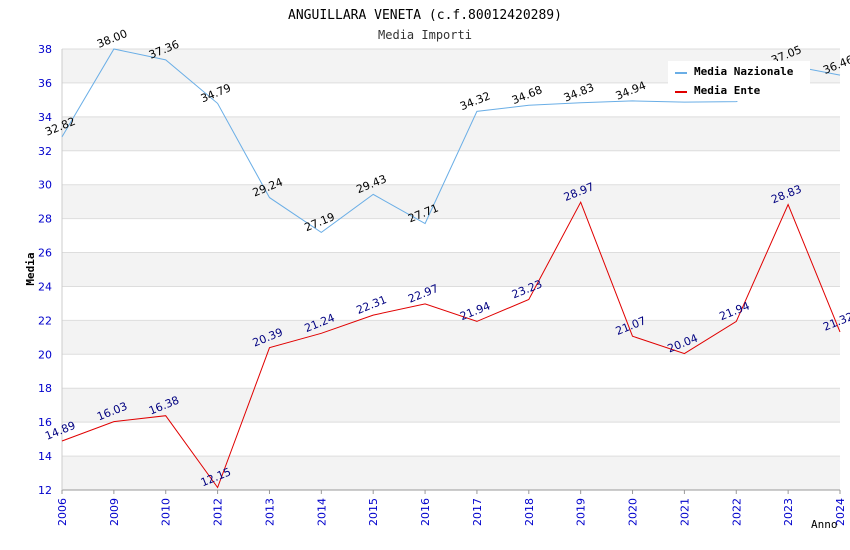  I want to click on x-tick-label: 2012, so click(218, 512).